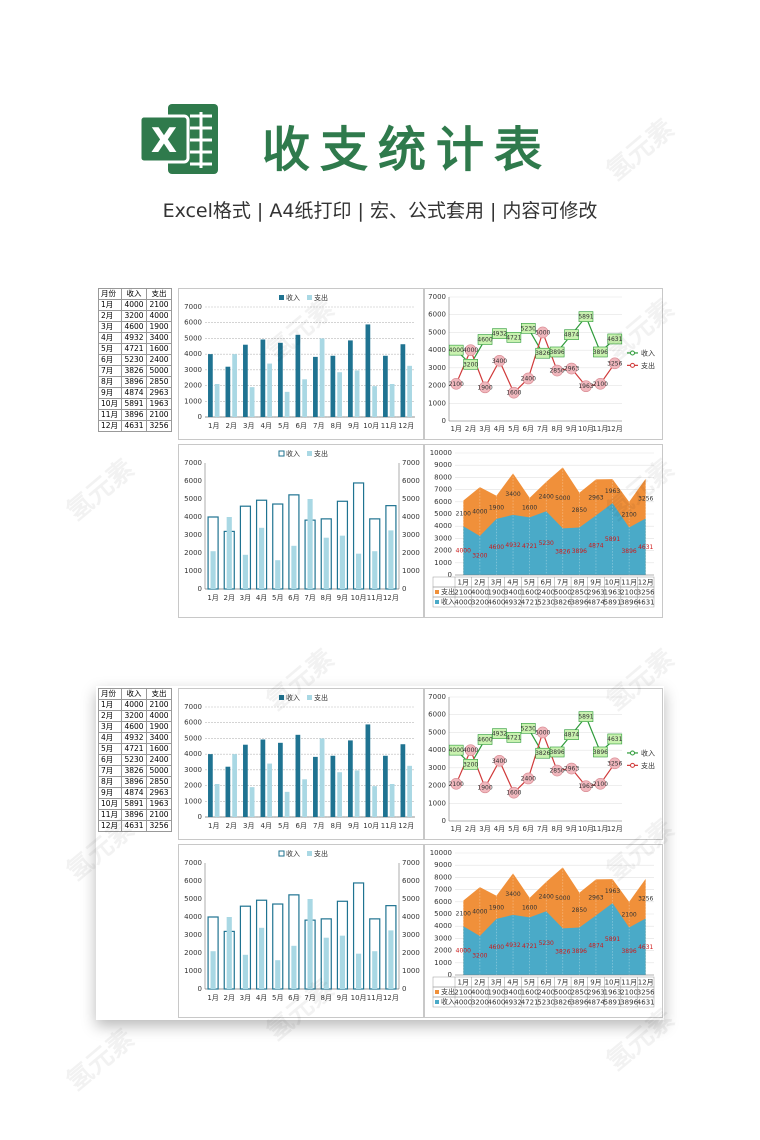  I want to click on legend-swatch, so click(309, 853).